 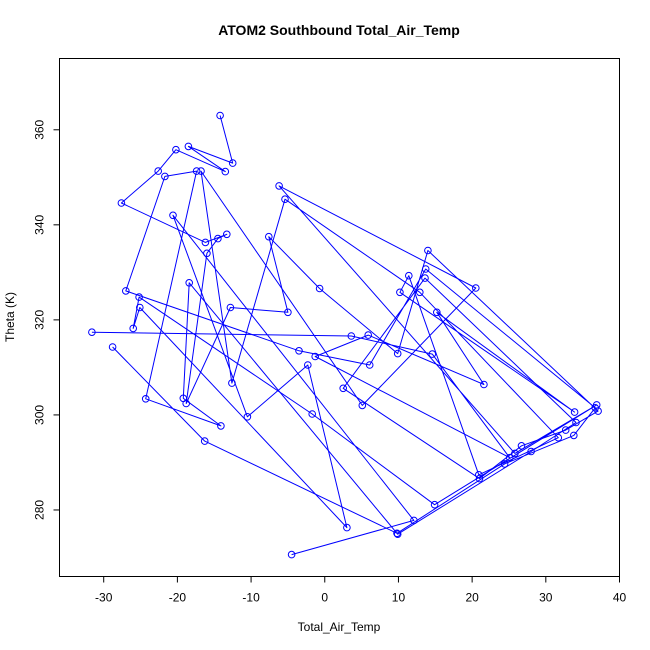 What do you see at coordinates (251, 598) in the screenshot?
I see `x-tick-label: -10` at bounding box center [251, 598].